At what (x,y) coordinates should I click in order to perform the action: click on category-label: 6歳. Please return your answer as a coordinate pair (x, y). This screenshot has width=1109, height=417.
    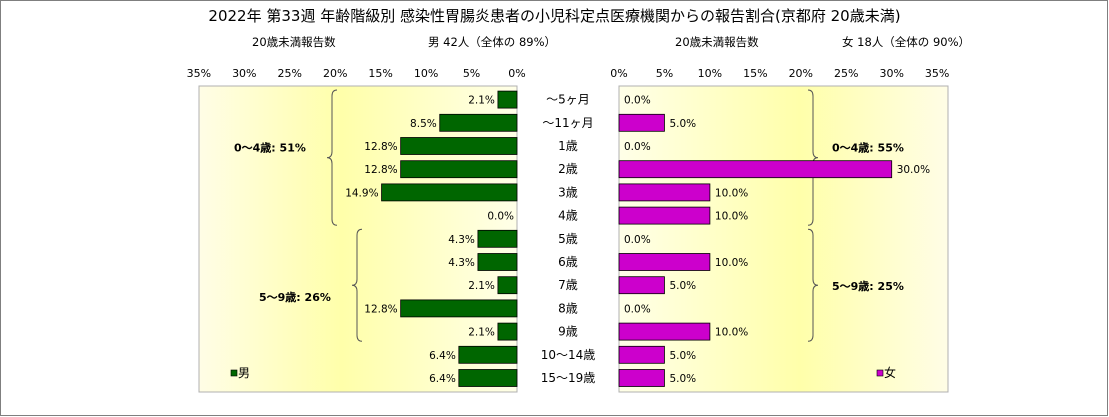
    Looking at the image, I should click on (568, 262).